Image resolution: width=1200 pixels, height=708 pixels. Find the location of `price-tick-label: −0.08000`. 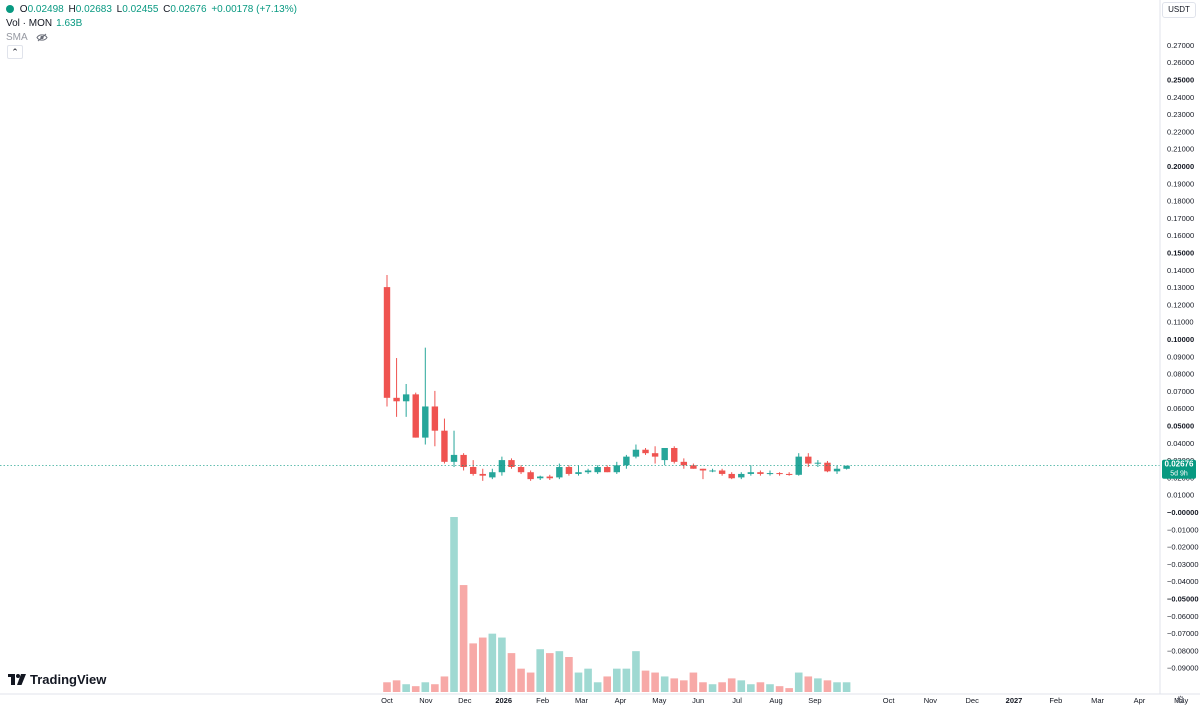

price-tick-label: −0.08000 is located at coordinates (1183, 650).